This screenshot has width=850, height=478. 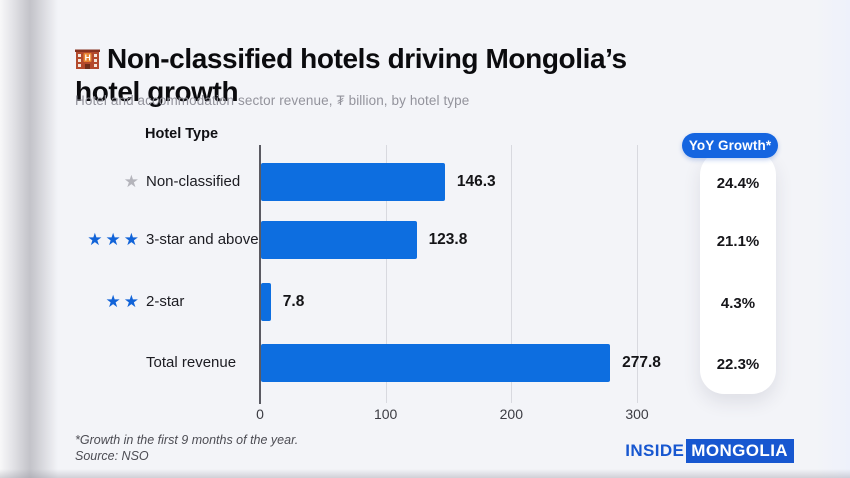 I want to click on bar-non-classified, so click(x=353, y=182).